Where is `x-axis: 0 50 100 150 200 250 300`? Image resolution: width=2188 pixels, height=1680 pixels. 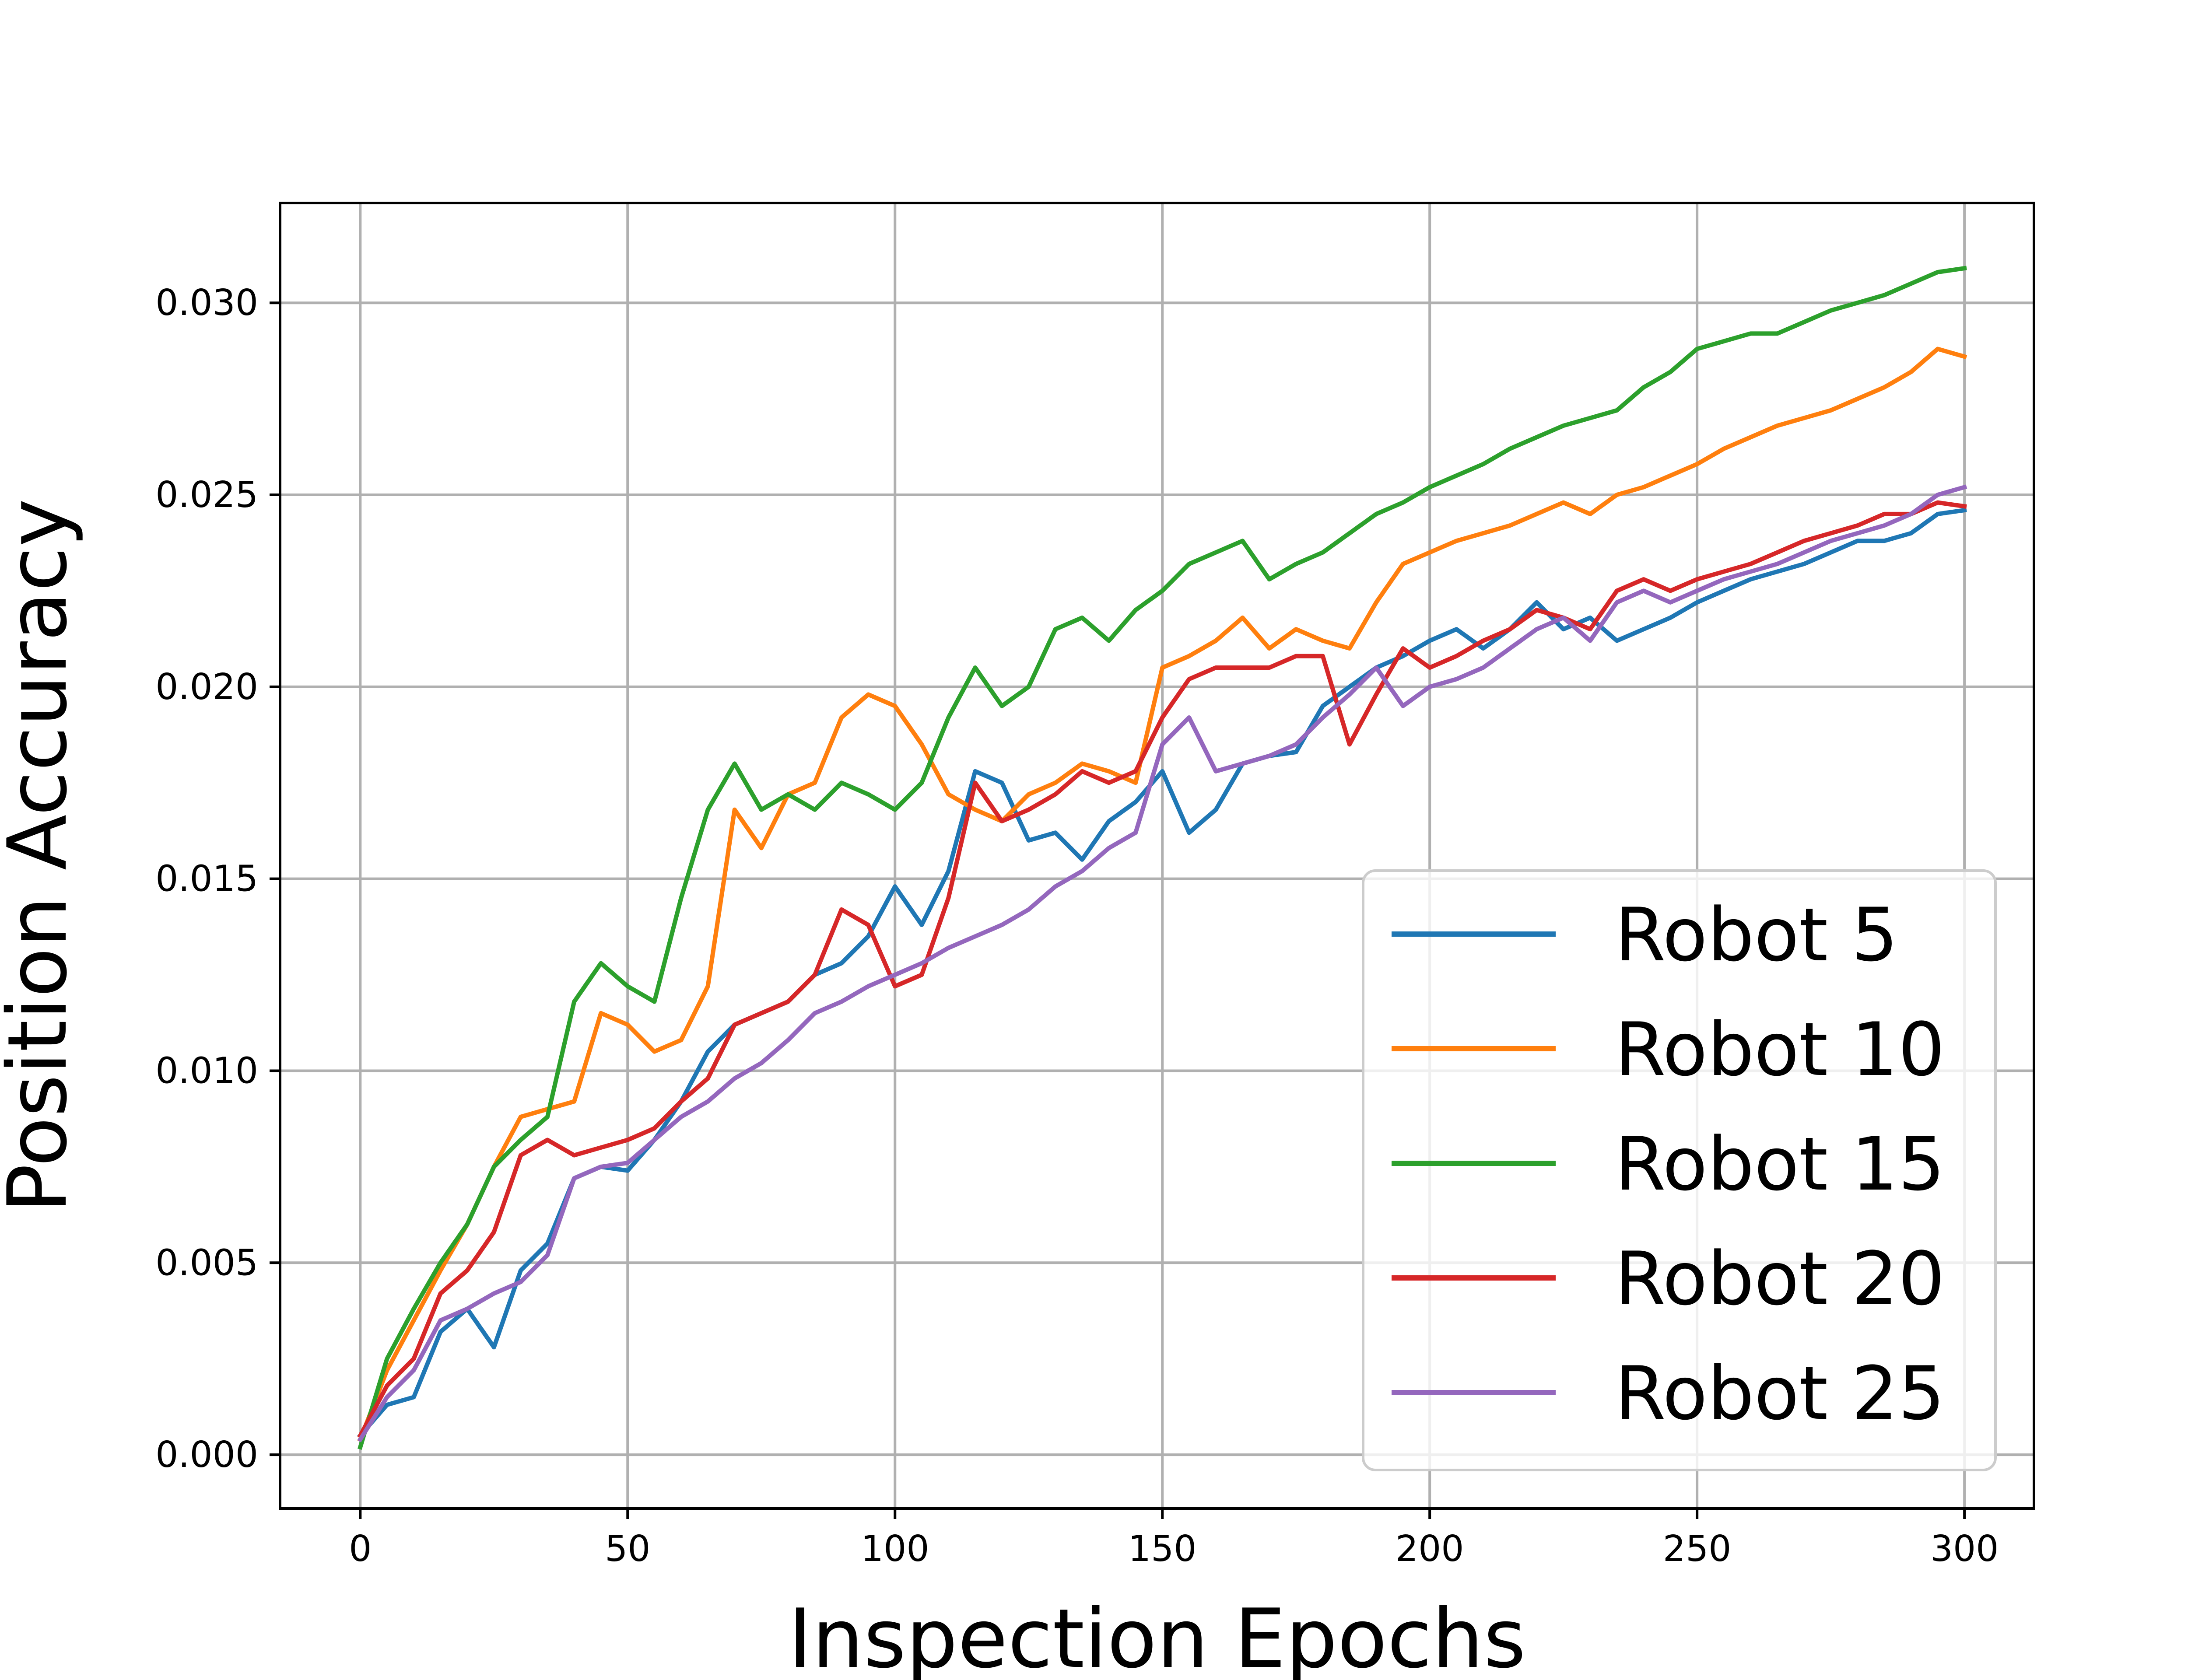 x-axis: 0 50 100 150 200 250 300 is located at coordinates (1174, 1539).